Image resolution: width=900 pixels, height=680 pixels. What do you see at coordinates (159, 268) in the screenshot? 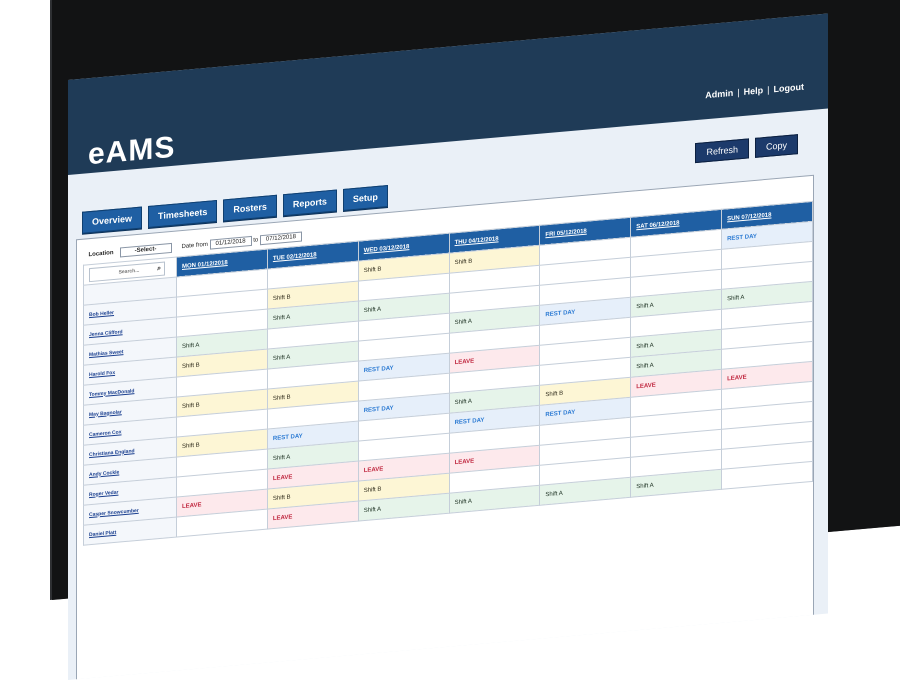
I see `search-icon: ⌕` at bounding box center [159, 268].